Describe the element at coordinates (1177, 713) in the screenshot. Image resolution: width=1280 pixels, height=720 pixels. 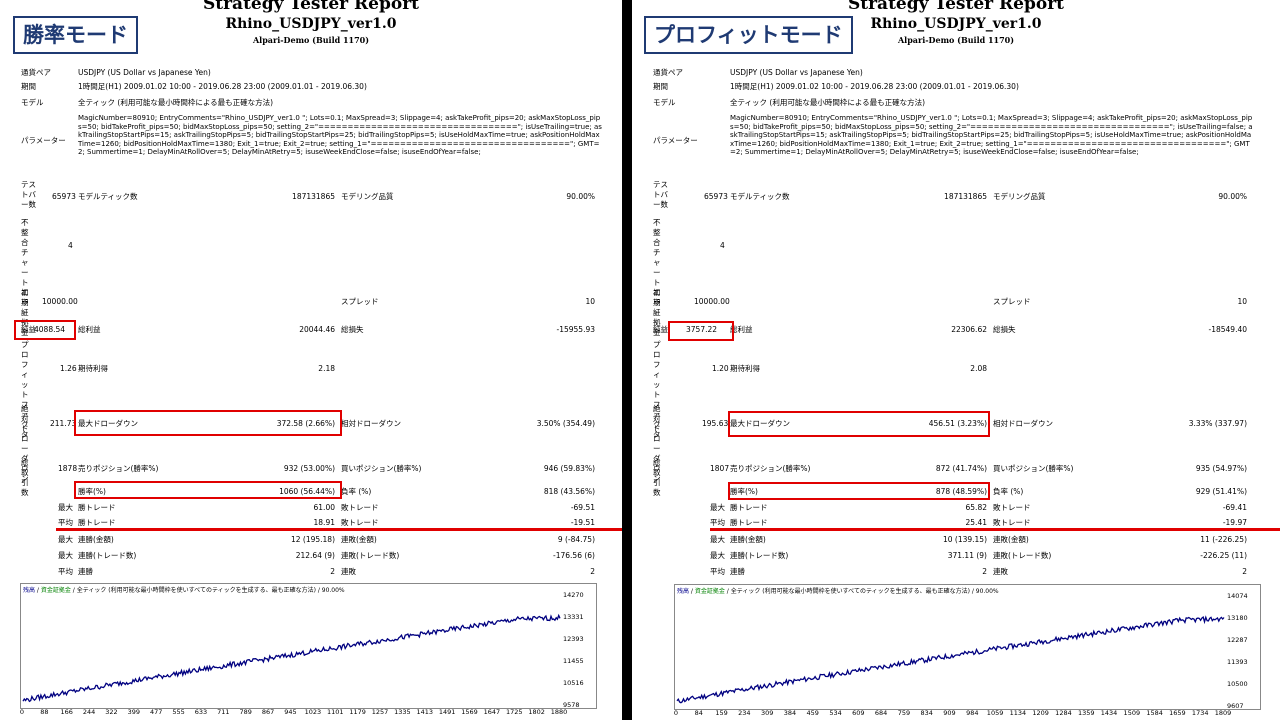
I see `x-tick-label: 1659` at that location.